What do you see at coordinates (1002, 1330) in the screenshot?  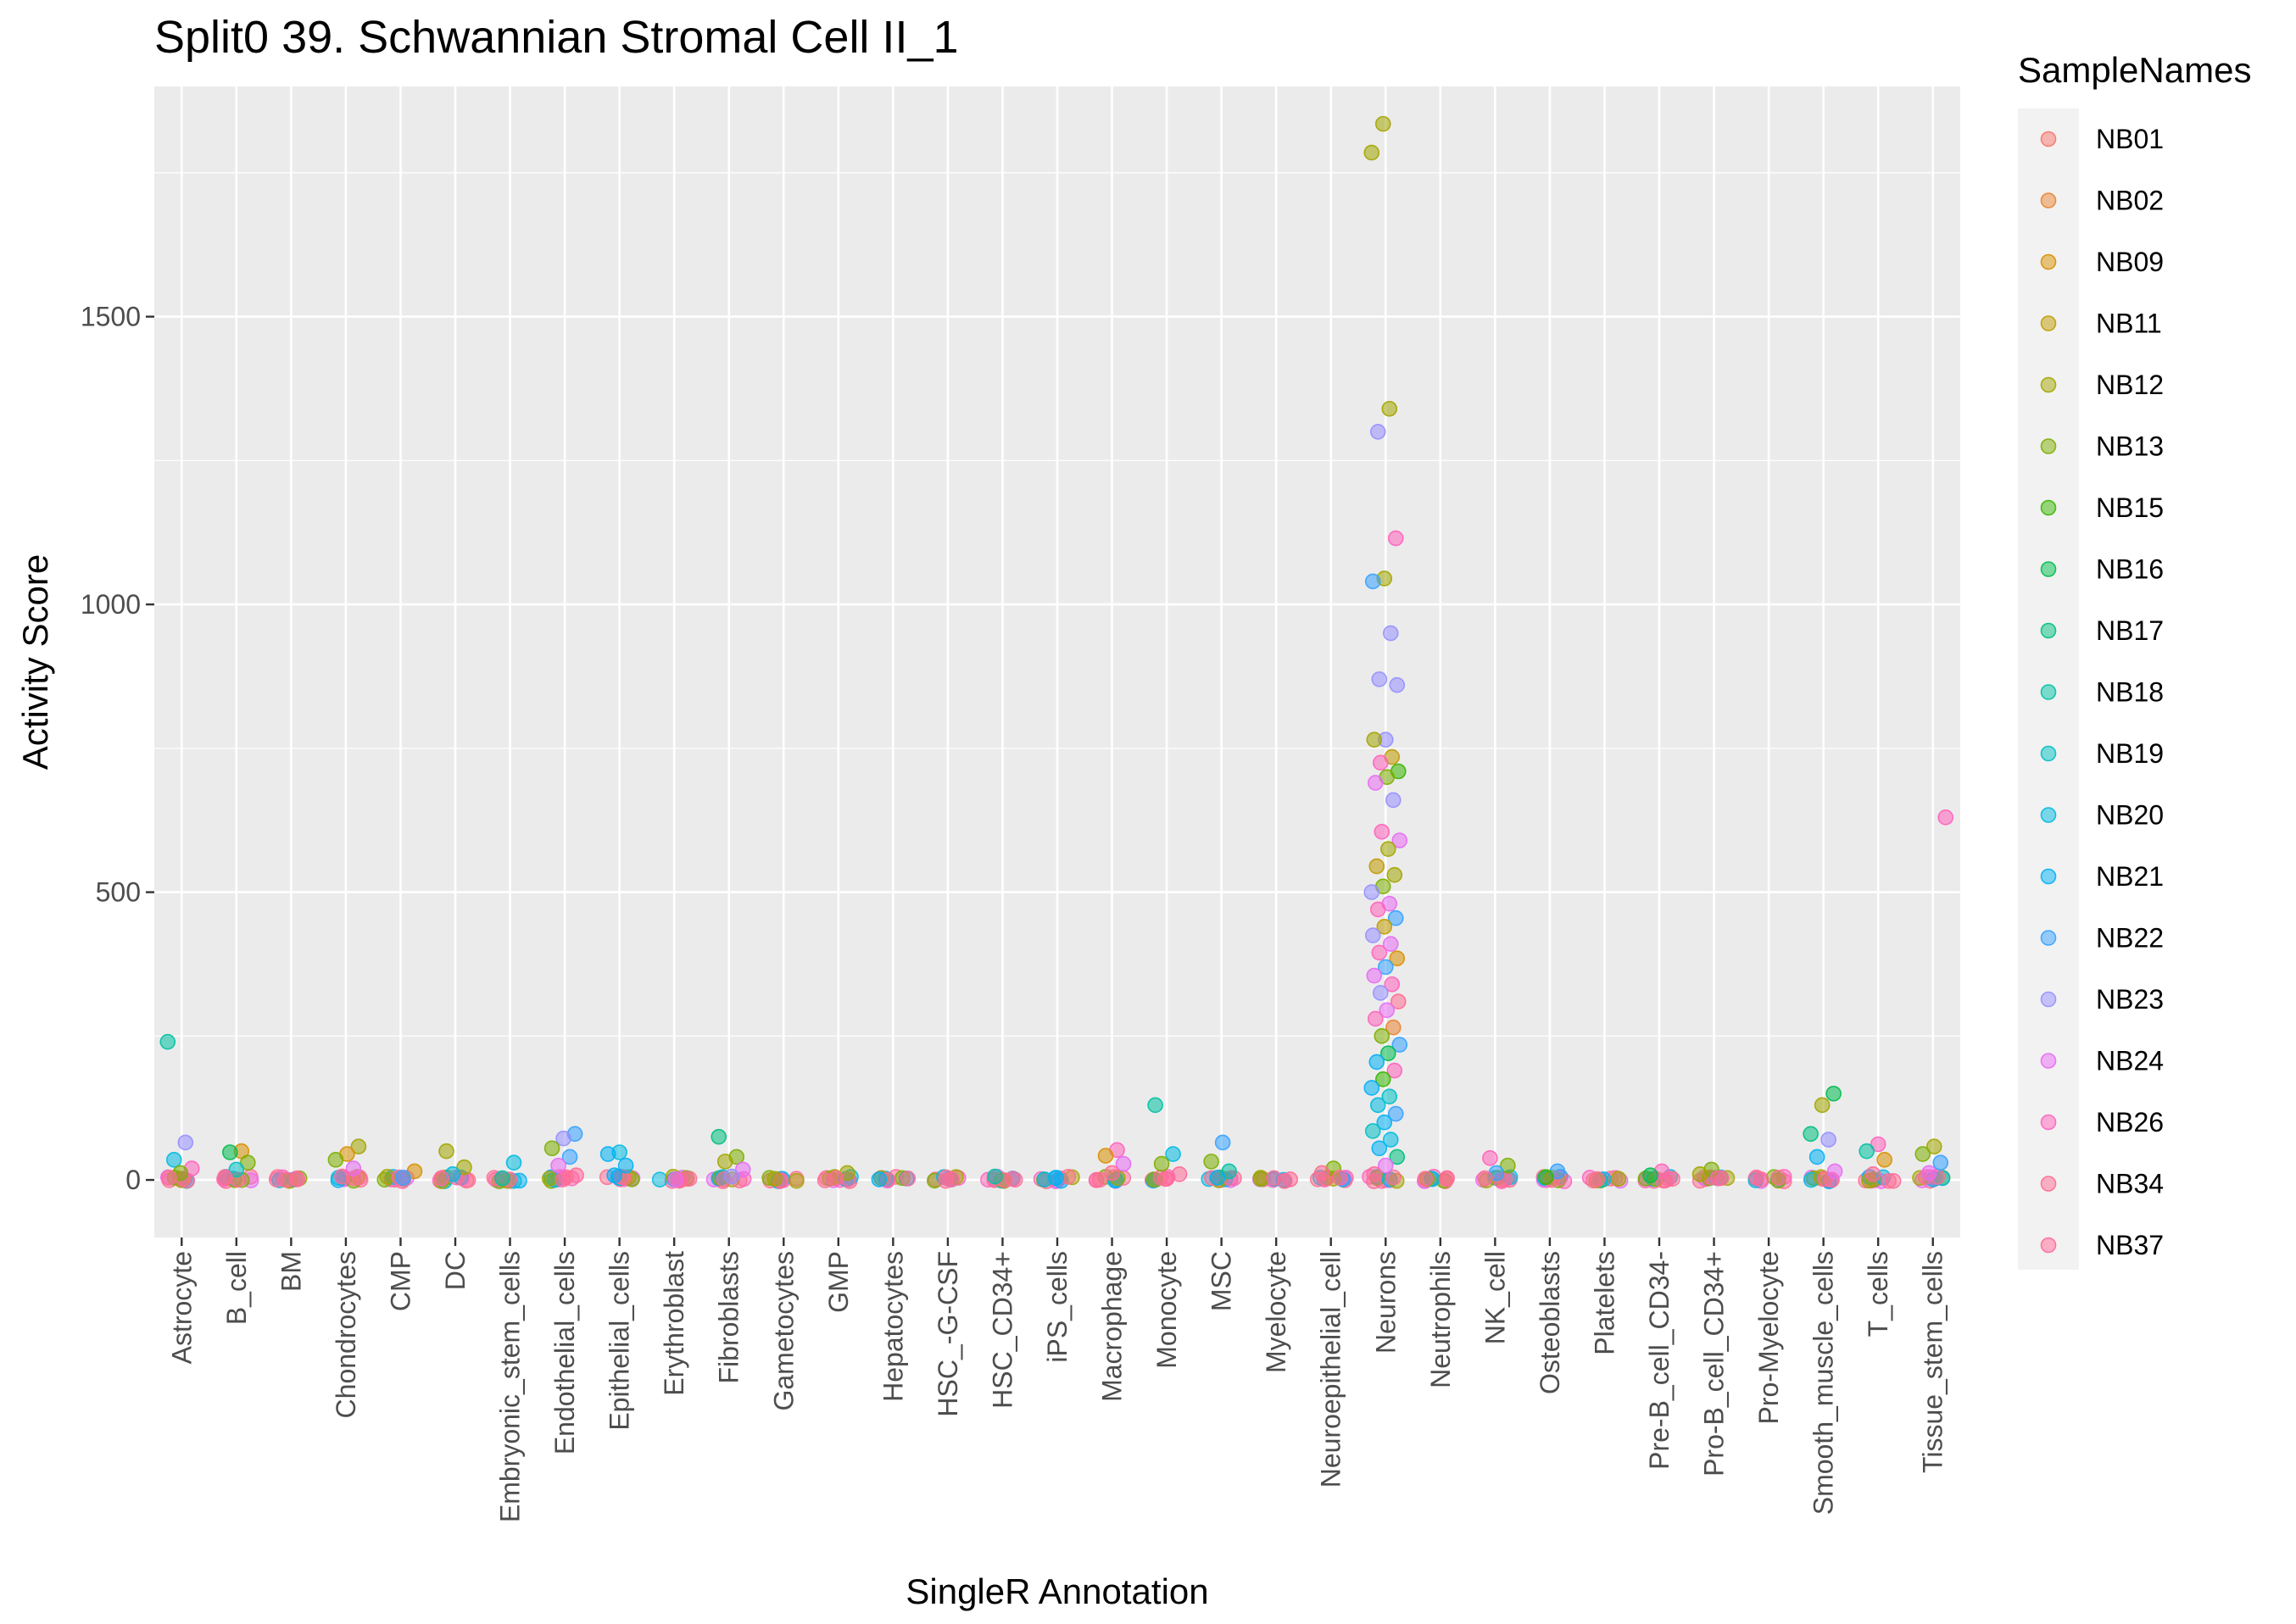 I see `x-tick-label: HSC_CD34+` at bounding box center [1002, 1330].